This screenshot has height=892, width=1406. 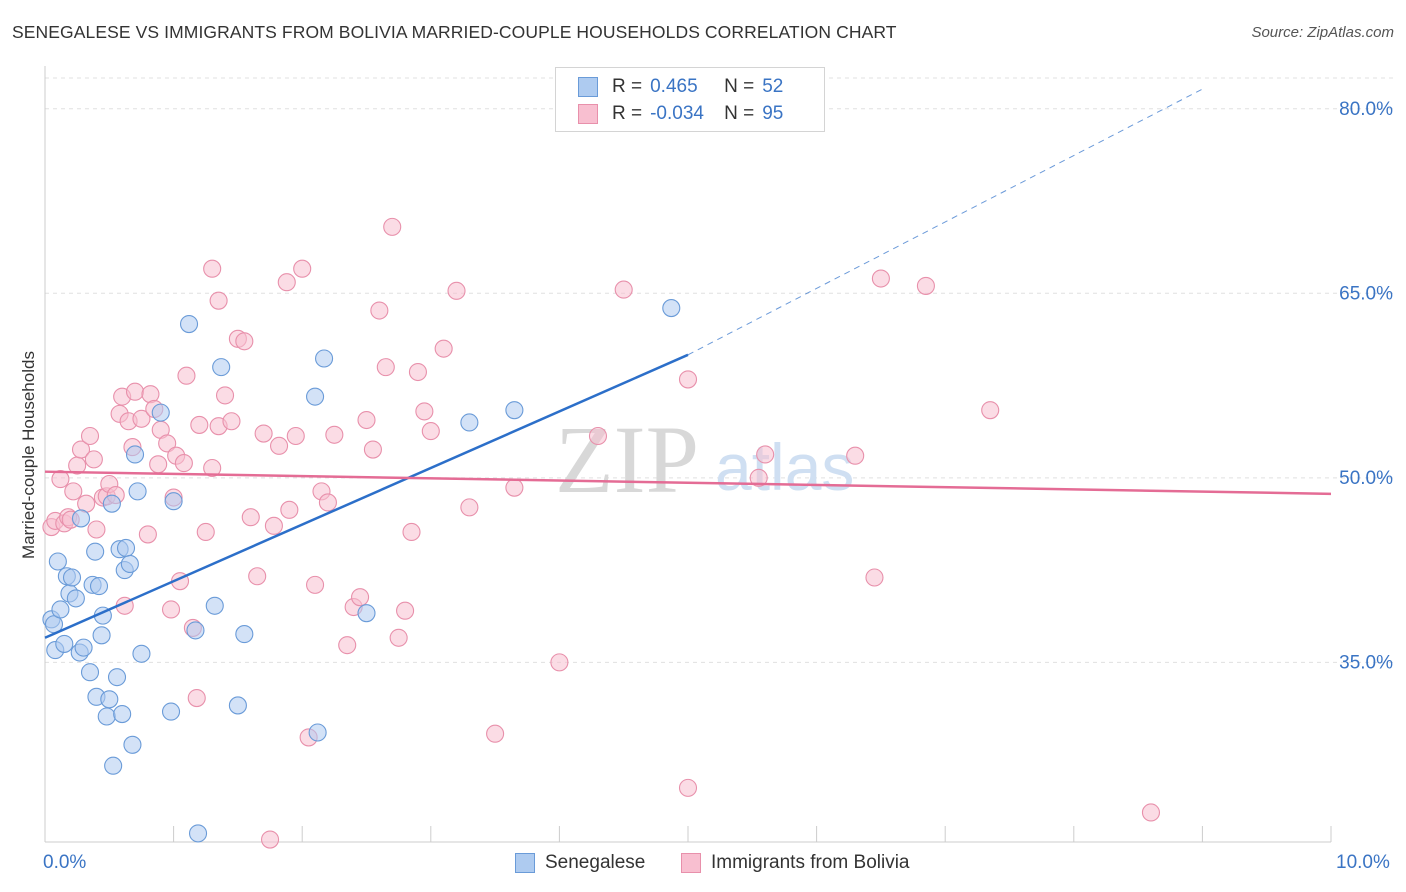 What do you see at coordinates (739, 113) in the screenshot?
I see `legend-n-label: N =` at bounding box center [739, 113].